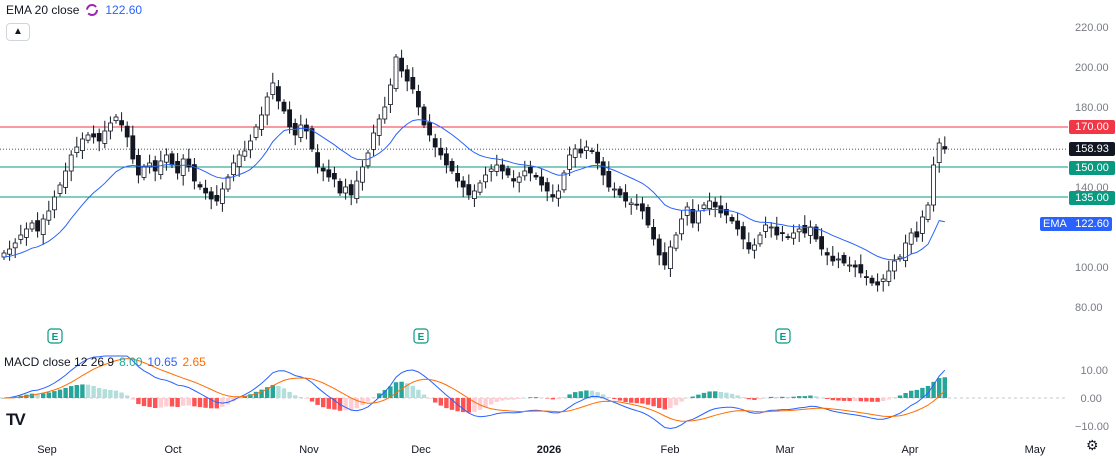 The image size is (1116, 459). What do you see at coordinates (172, 450) in the screenshot?
I see `x-tick-label: Oct` at bounding box center [172, 450].